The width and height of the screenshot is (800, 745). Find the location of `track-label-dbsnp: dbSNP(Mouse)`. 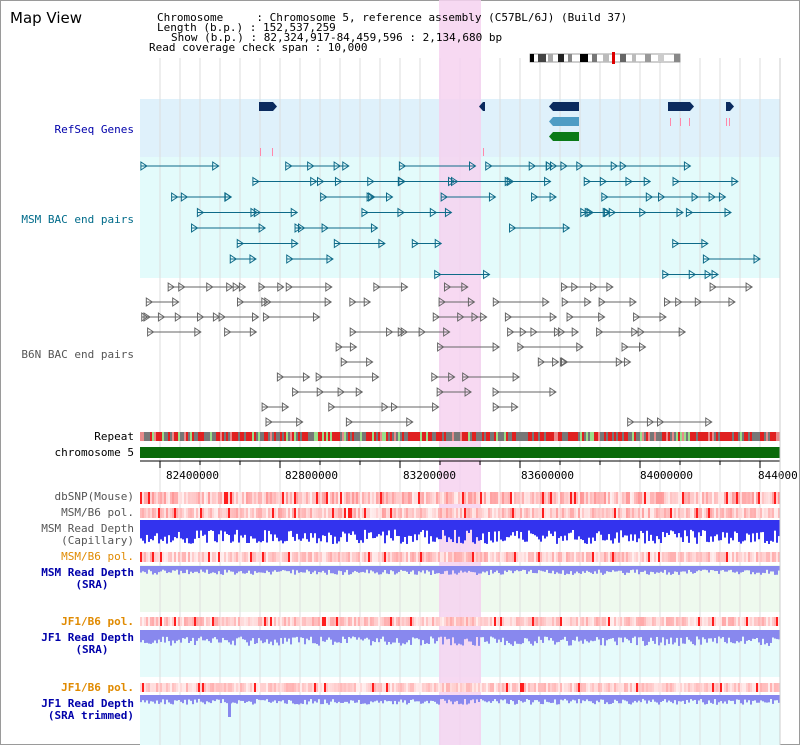

track-label-dbsnp: dbSNP(Mouse) is located at coordinates (94, 496).